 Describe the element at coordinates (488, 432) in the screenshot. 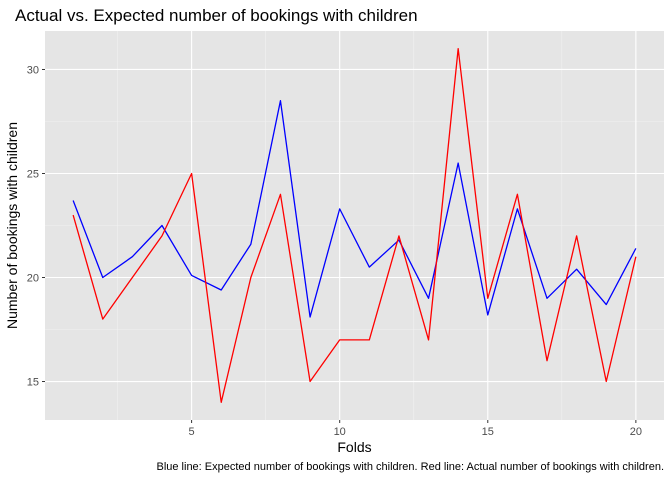

I see `x-tick-label: 15` at that location.